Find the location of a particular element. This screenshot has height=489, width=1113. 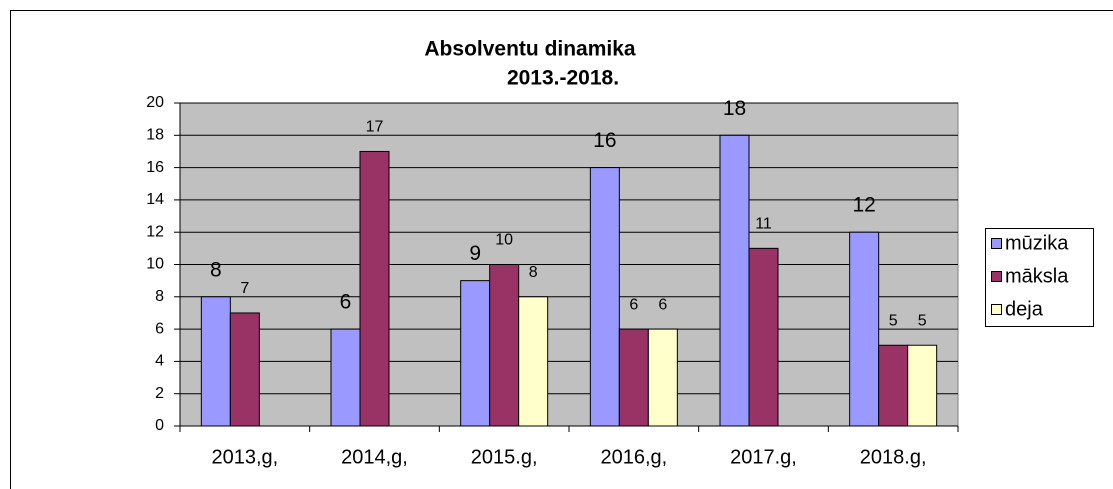

y-tick-label: 4 is located at coordinates (159, 361).